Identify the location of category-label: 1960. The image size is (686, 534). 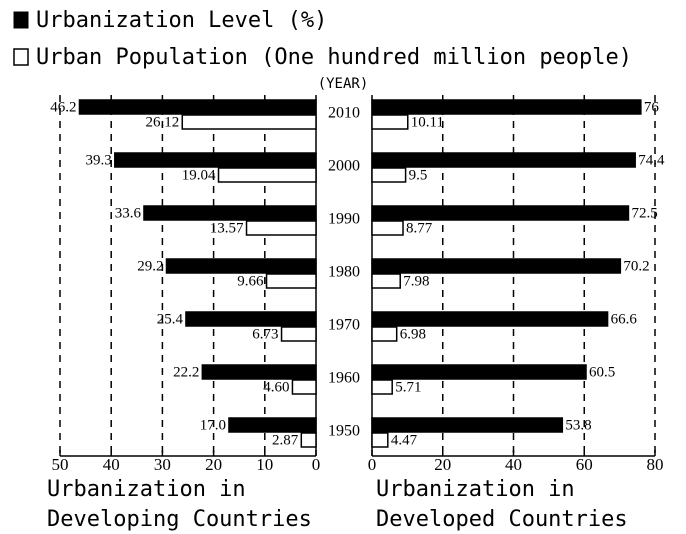
(344, 378).